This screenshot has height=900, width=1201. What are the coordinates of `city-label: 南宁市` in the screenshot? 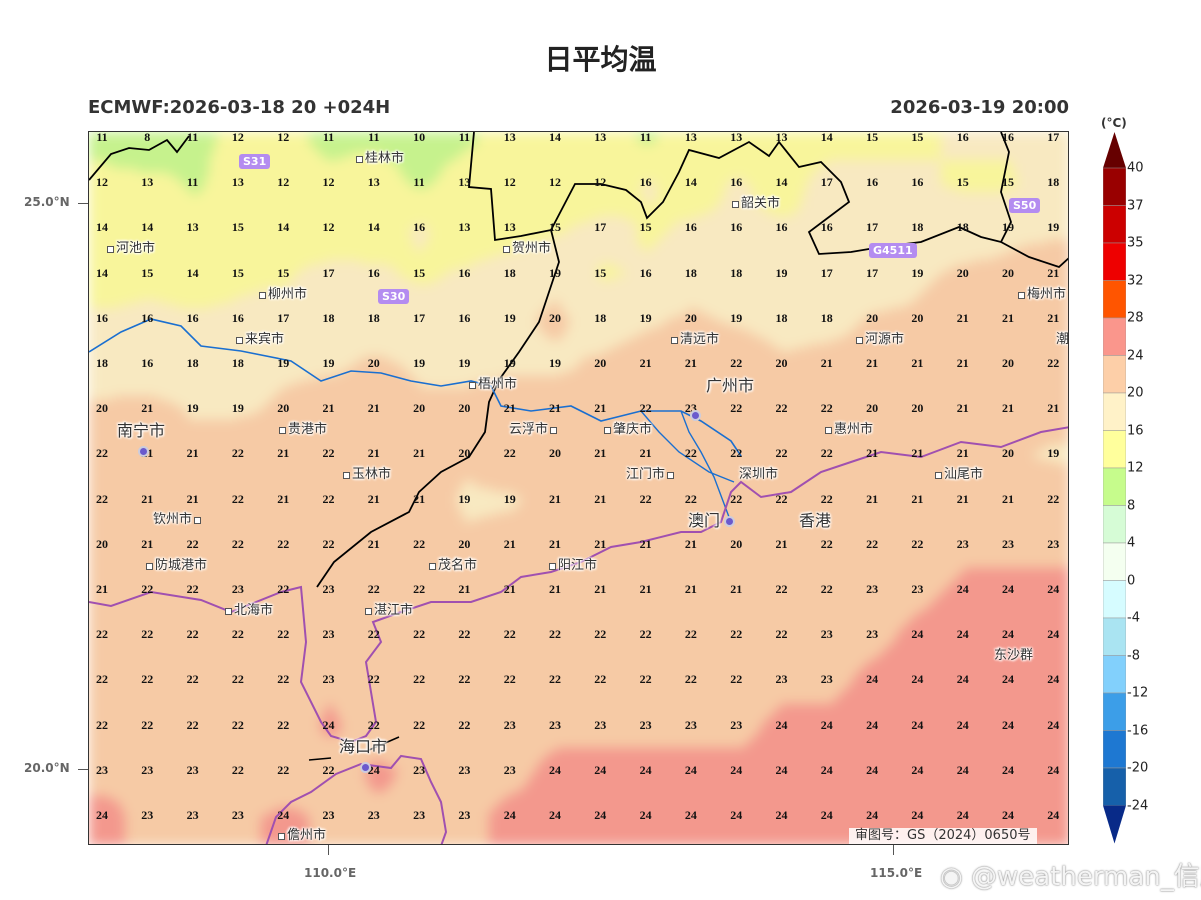 It's located at (141, 430).